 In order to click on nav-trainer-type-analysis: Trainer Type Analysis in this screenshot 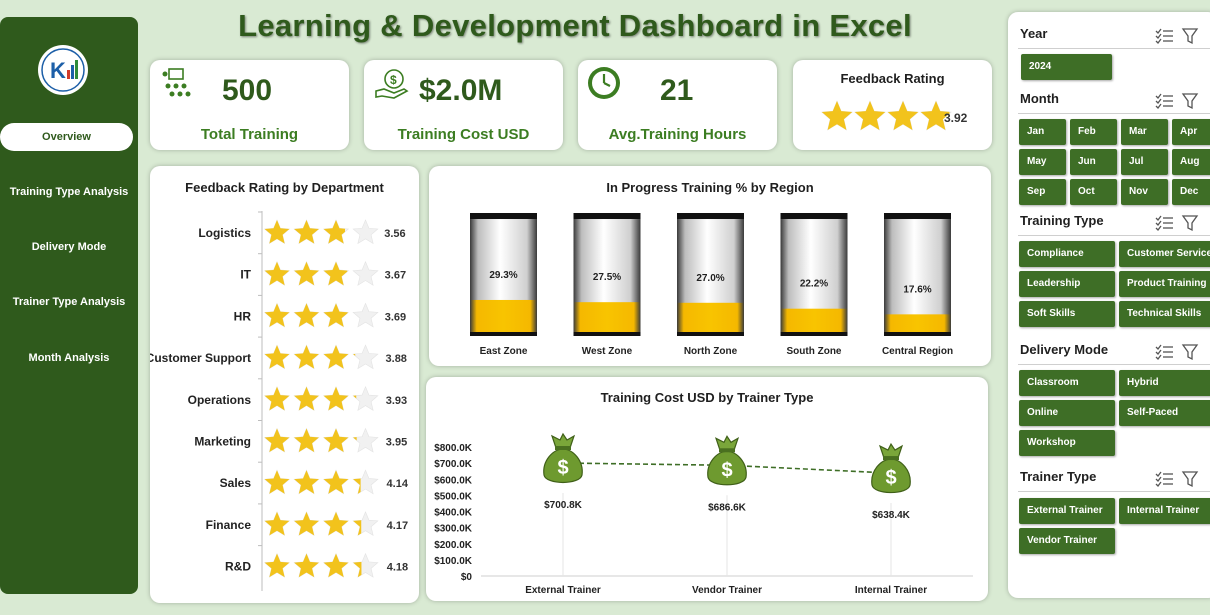, I will do `click(69, 302)`.